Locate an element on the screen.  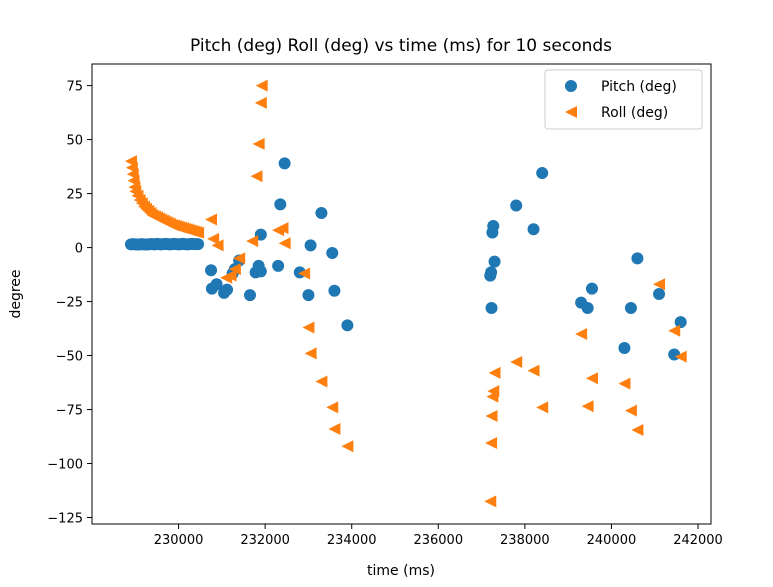
x-tick-label: 232000 is located at coordinates (265, 540).